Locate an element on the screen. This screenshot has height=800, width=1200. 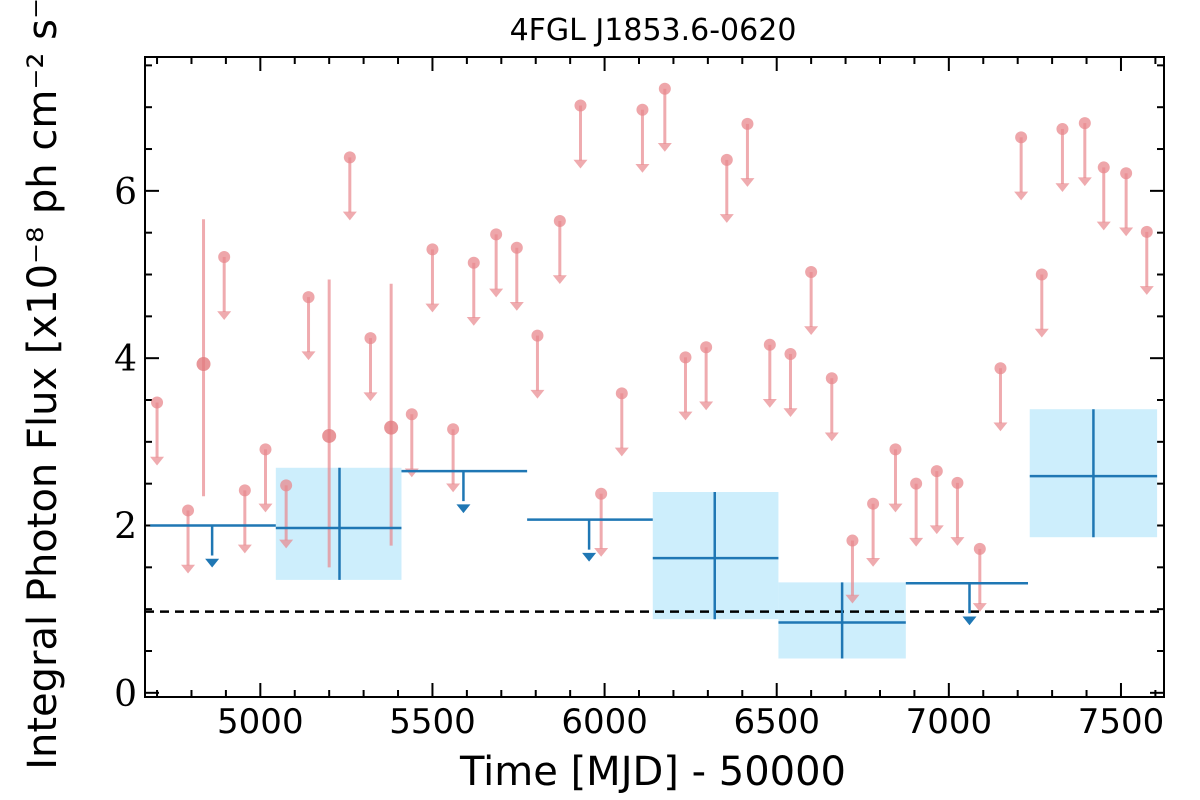
y-tick-label: 0 is located at coordinates (125, 694).